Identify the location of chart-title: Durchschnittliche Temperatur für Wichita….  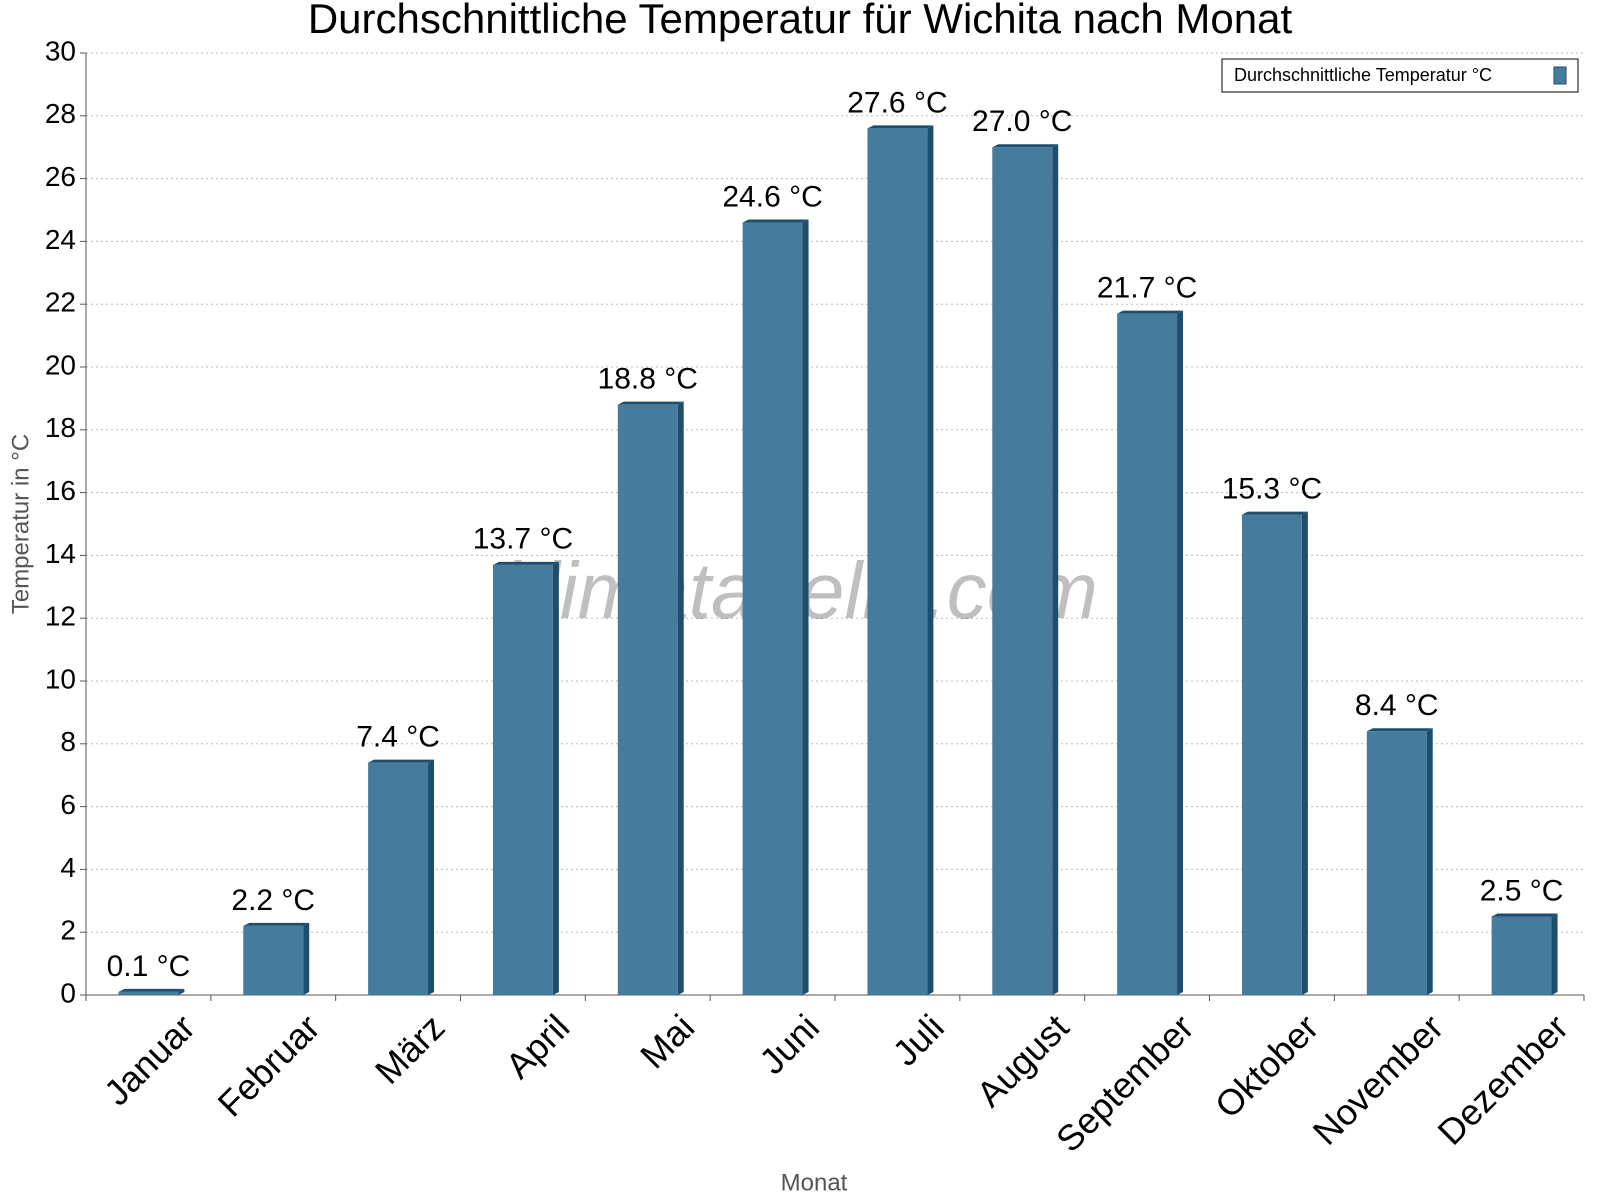
(800, 21).